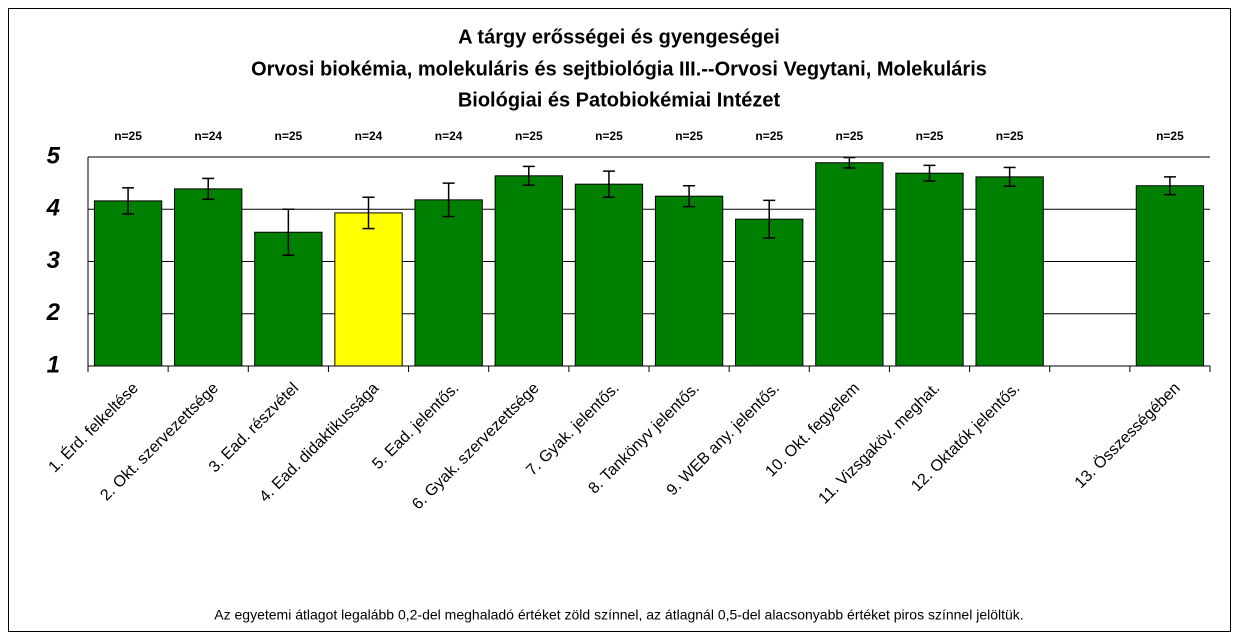  Describe the element at coordinates (53, 208) in the screenshot. I see `y-tick-label: 4` at that location.